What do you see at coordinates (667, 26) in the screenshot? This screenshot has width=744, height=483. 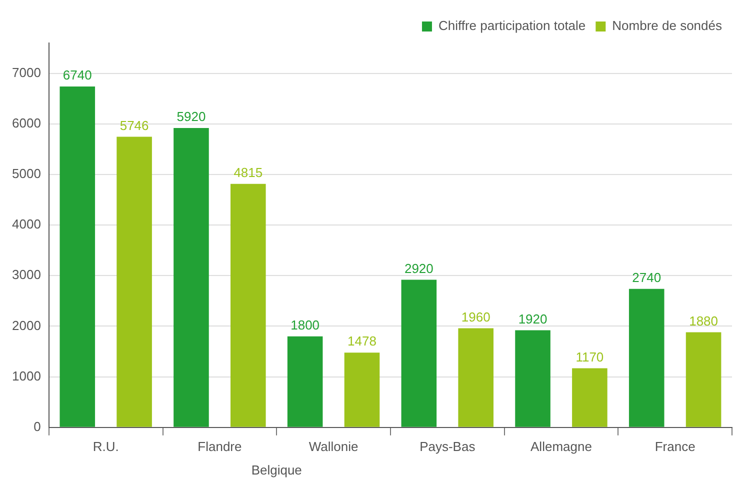 I see `legend-label: Nombre de sondés` at bounding box center [667, 26].